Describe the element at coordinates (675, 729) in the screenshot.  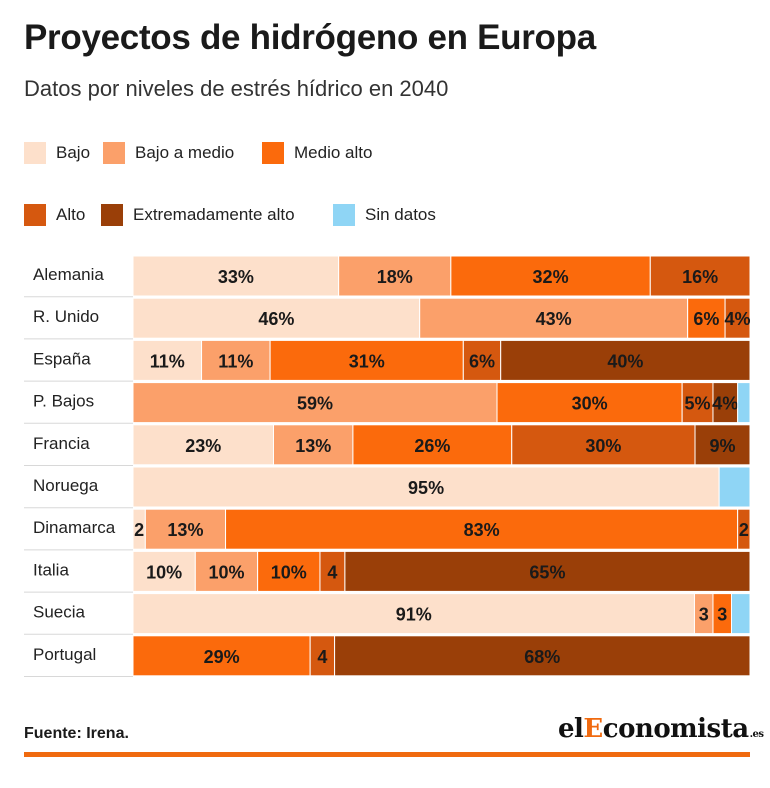
I see `logo-rest: conomista` at that location.